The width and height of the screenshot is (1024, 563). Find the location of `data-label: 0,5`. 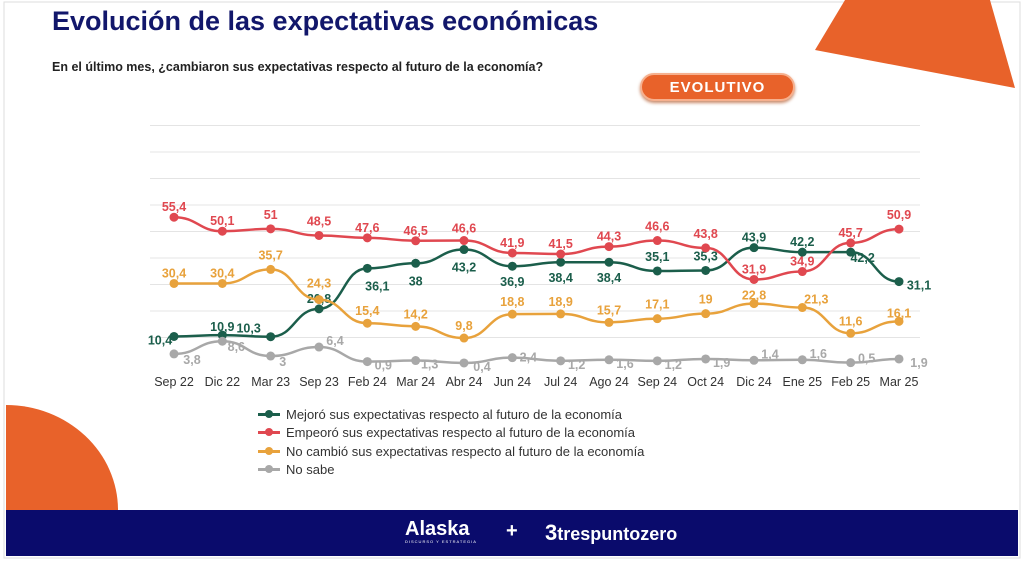

data-label: 0,5 is located at coordinates (866, 359).